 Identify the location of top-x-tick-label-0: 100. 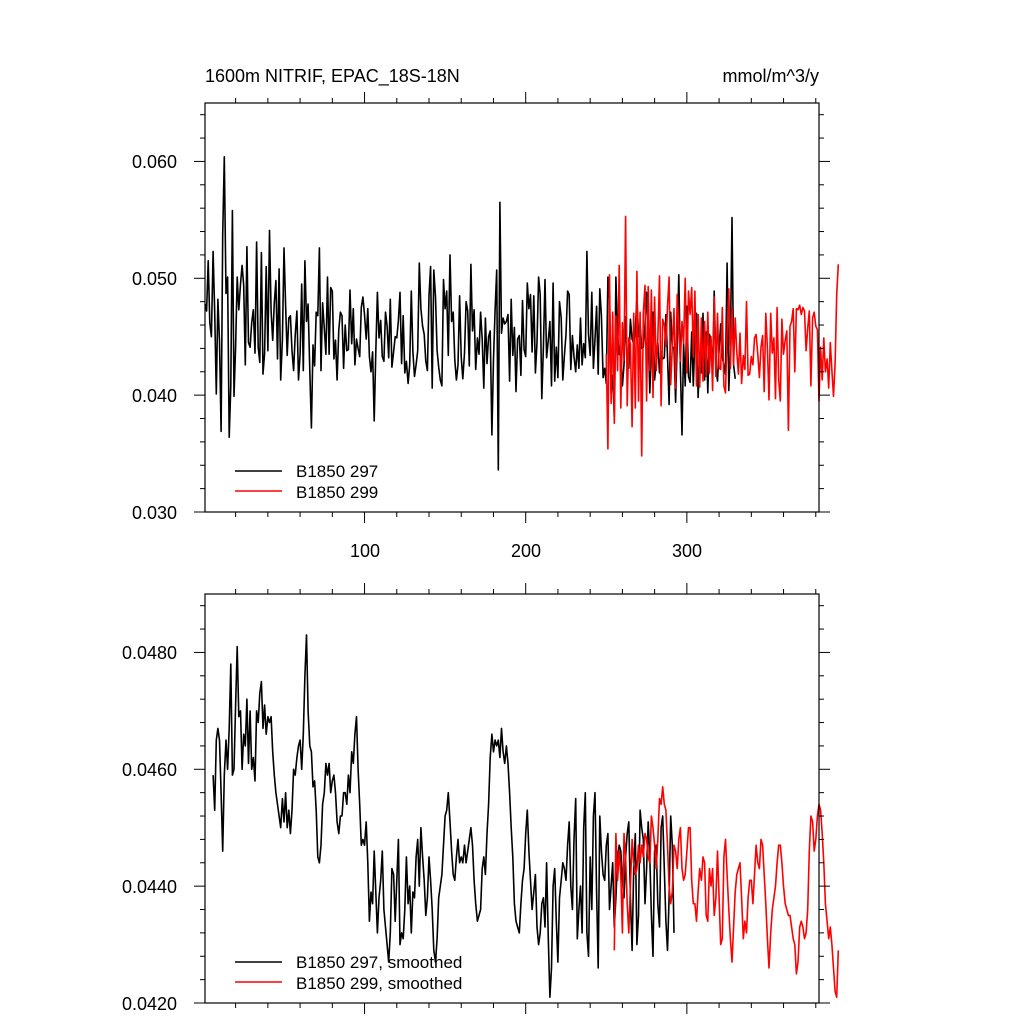
(365, 551).